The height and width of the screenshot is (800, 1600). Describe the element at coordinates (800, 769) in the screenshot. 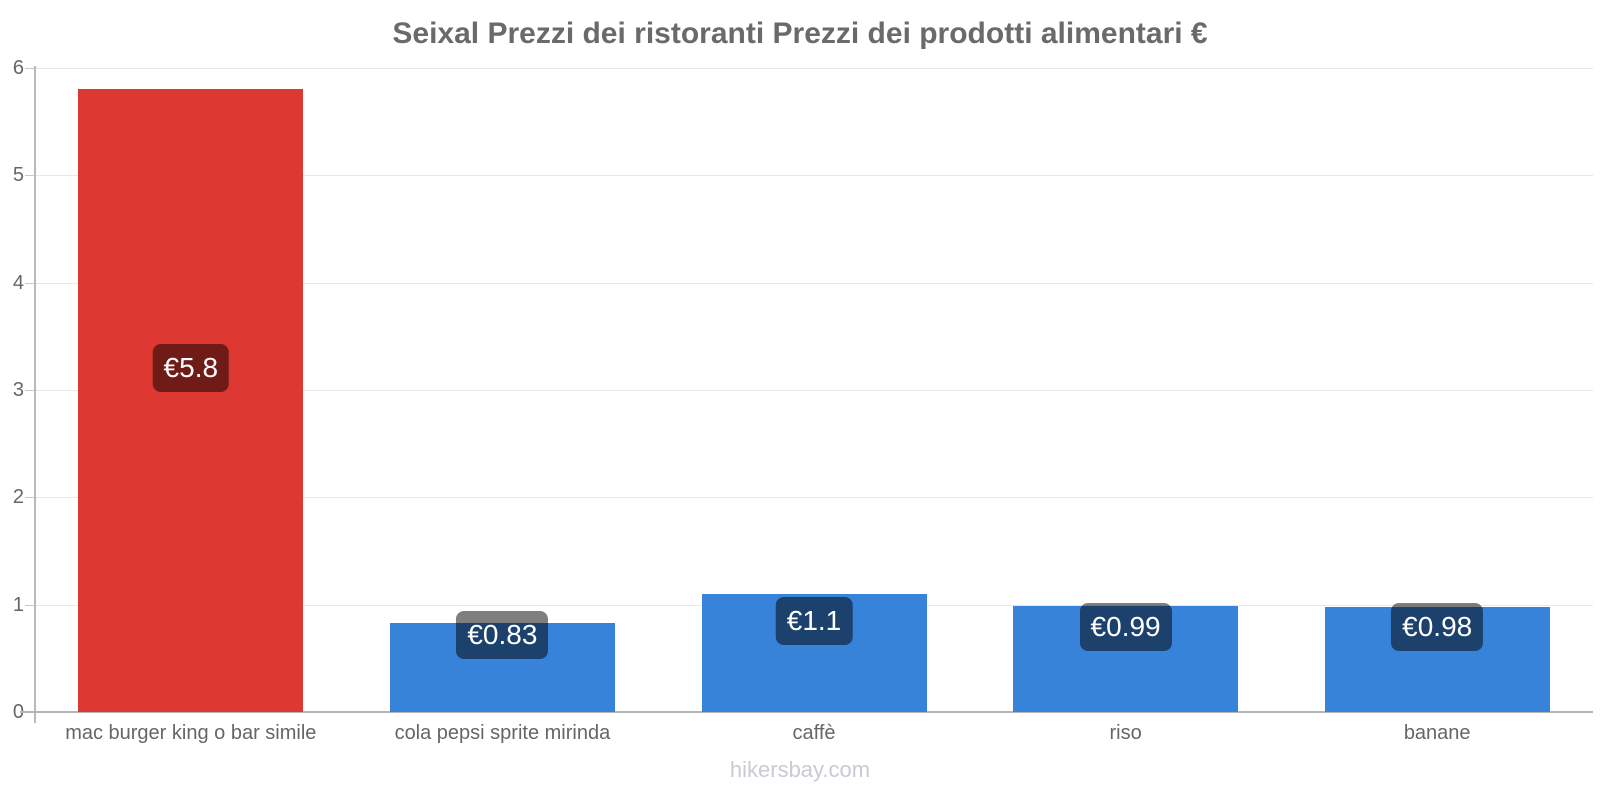

I see `watermark-hikersbay: hikersbay.com` at that location.